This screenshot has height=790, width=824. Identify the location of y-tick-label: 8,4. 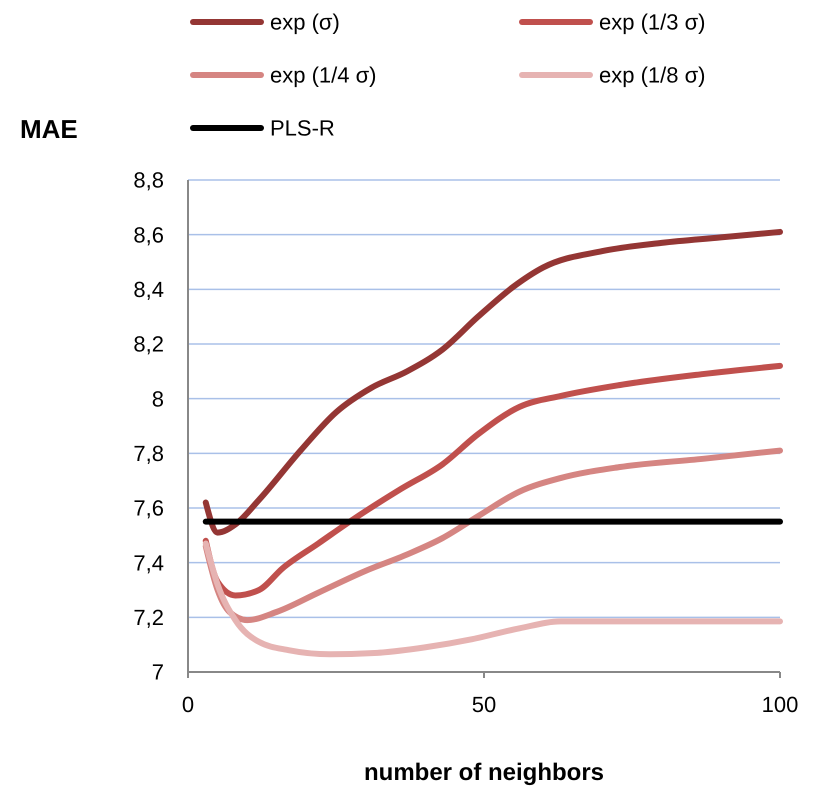
(148, 289).